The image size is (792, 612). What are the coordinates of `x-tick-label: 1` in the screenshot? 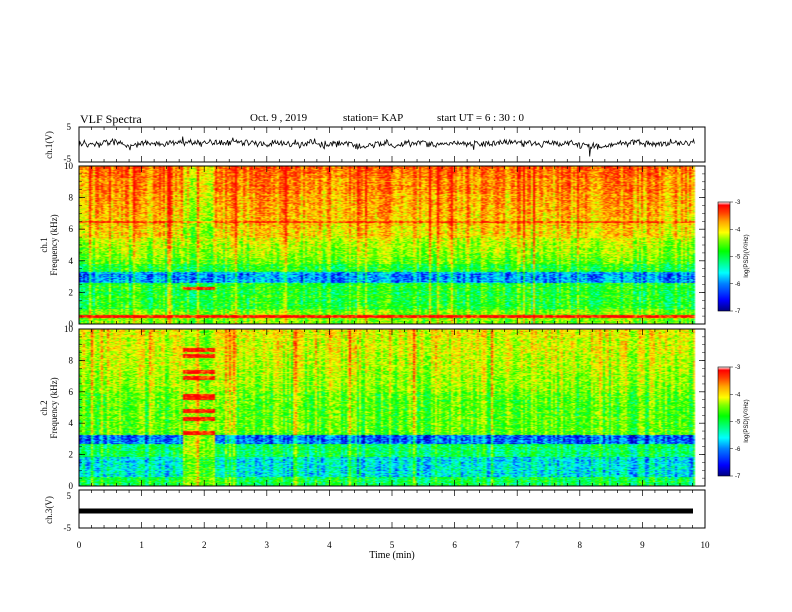 It's located at (141, 545).